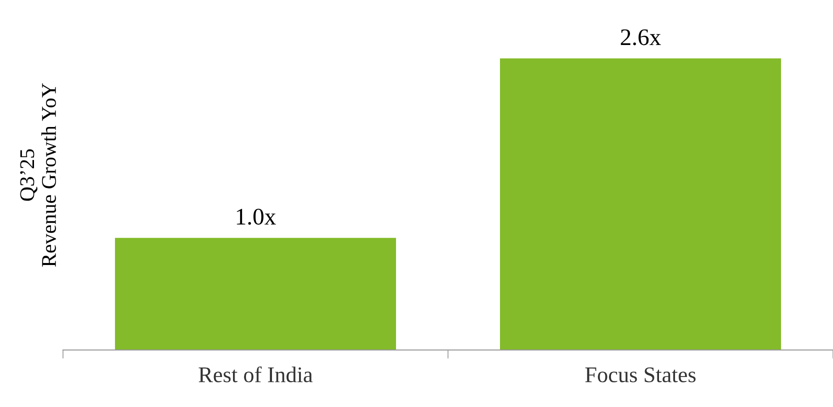 This screenshot has height=407, width=833. What do you see at coordinates (38, 175) in the screenshot?
I see `y-axis-title: Q3’25 Revenue Growth YoY` at bounding box center [38, 175].